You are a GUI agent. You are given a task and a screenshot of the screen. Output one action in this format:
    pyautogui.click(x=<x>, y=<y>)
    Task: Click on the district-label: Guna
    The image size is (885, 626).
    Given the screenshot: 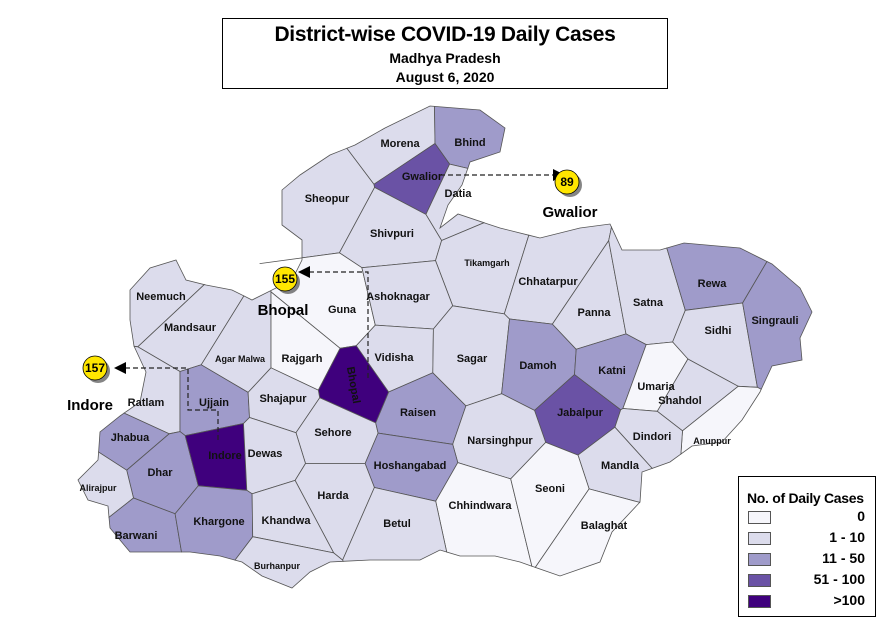 What is the action you would take?
    pyautogui.click(x=342, y=310)
    